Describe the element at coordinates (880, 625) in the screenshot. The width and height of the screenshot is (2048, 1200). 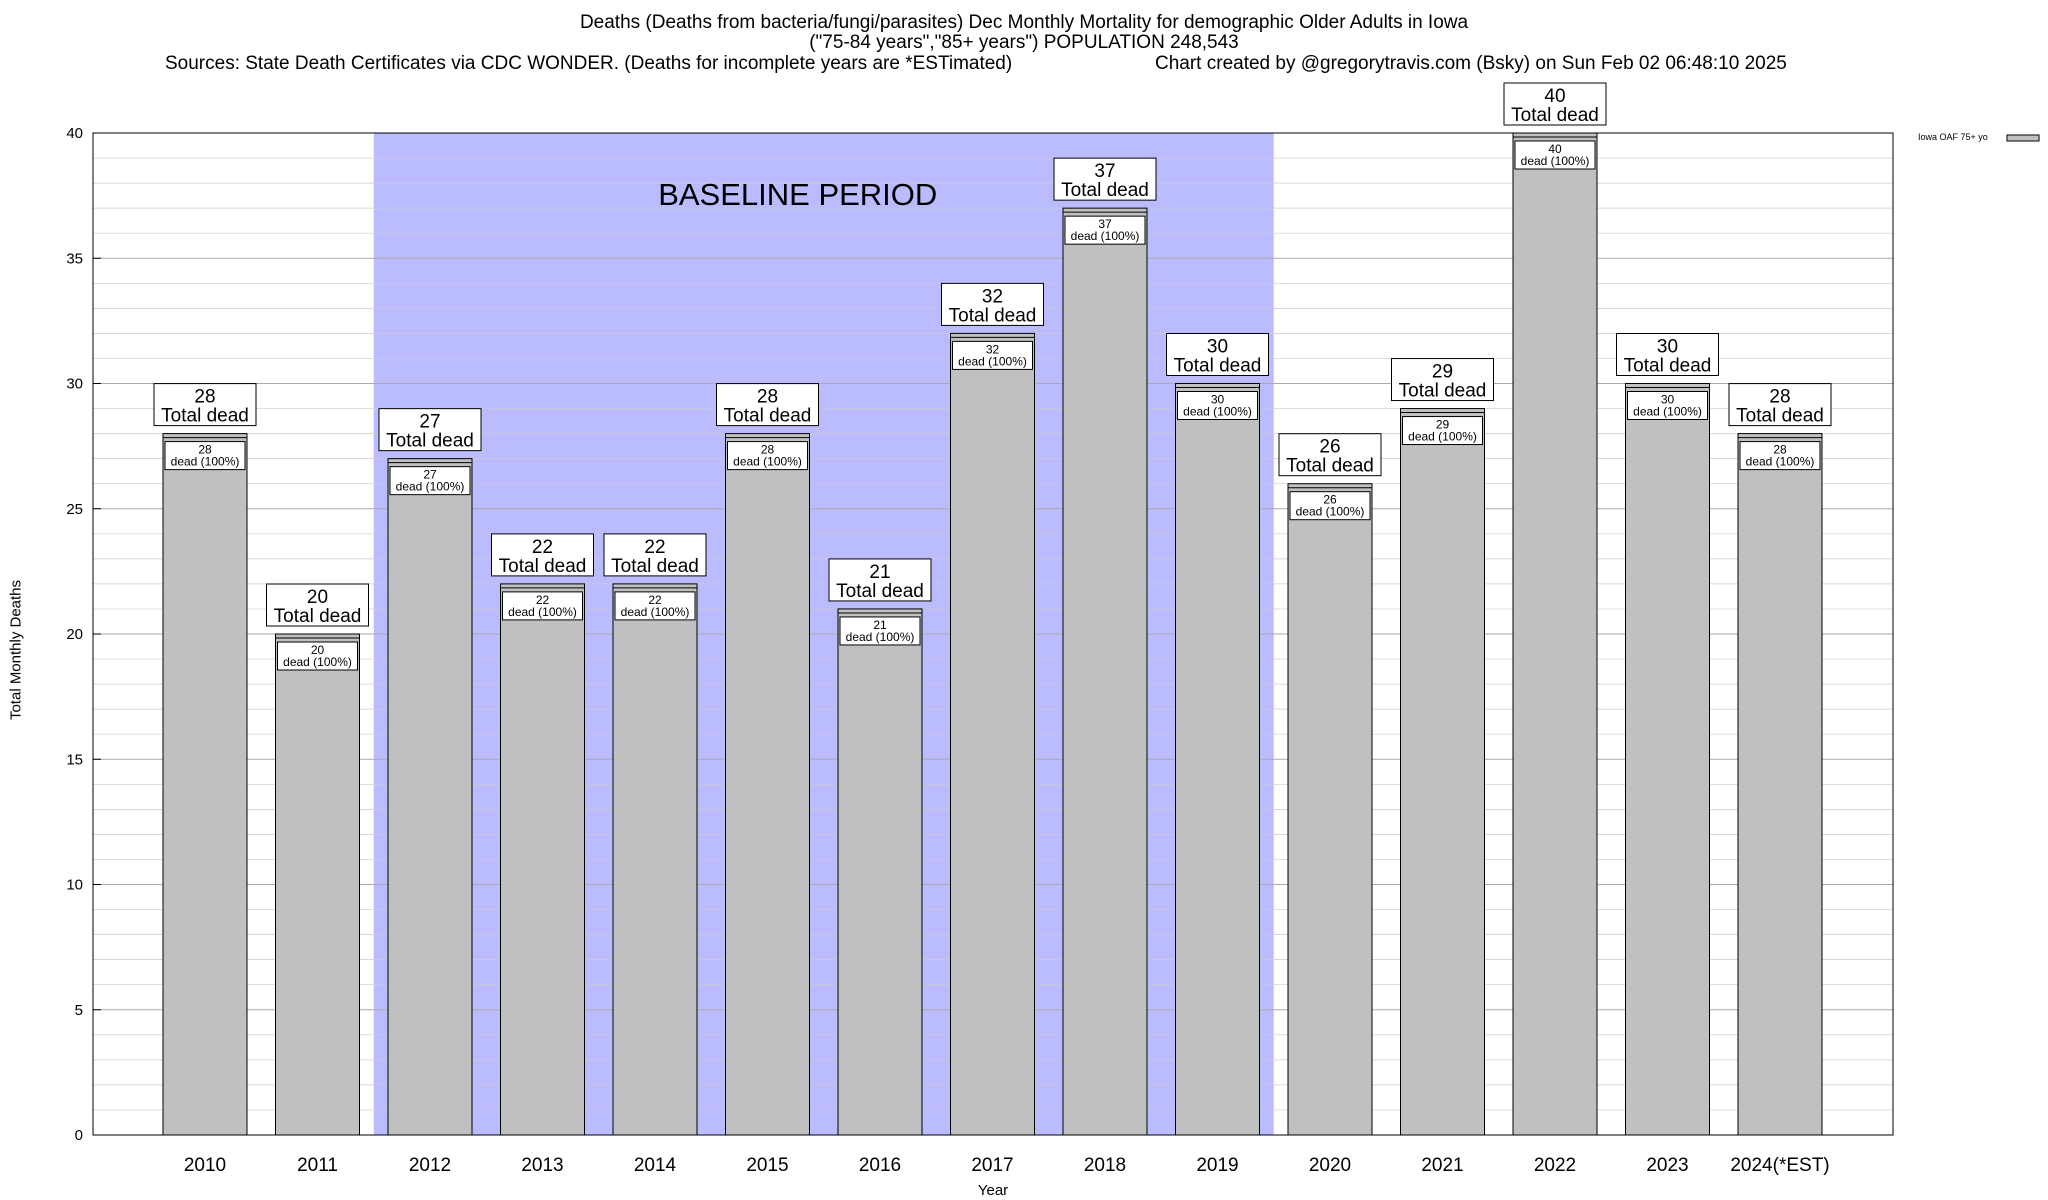
I see `bar-inner-value: 21` at that location.